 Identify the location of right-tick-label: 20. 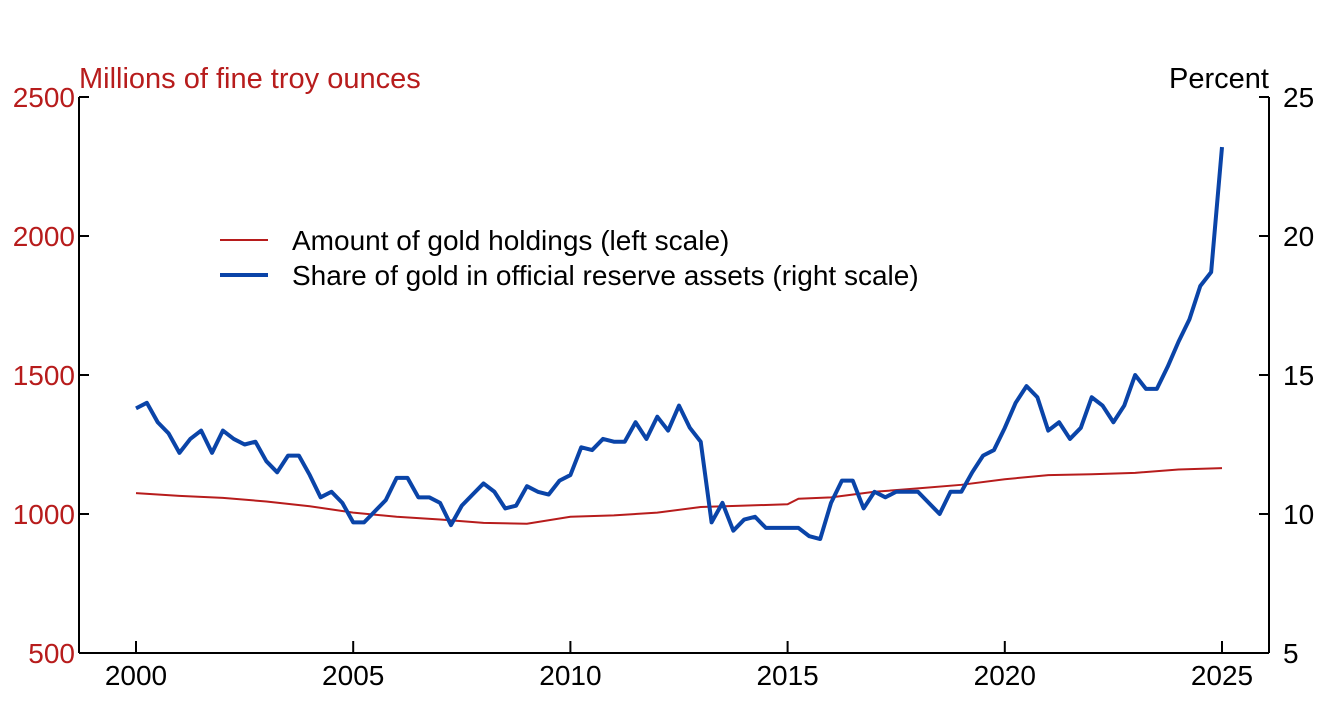
(1298, 236).